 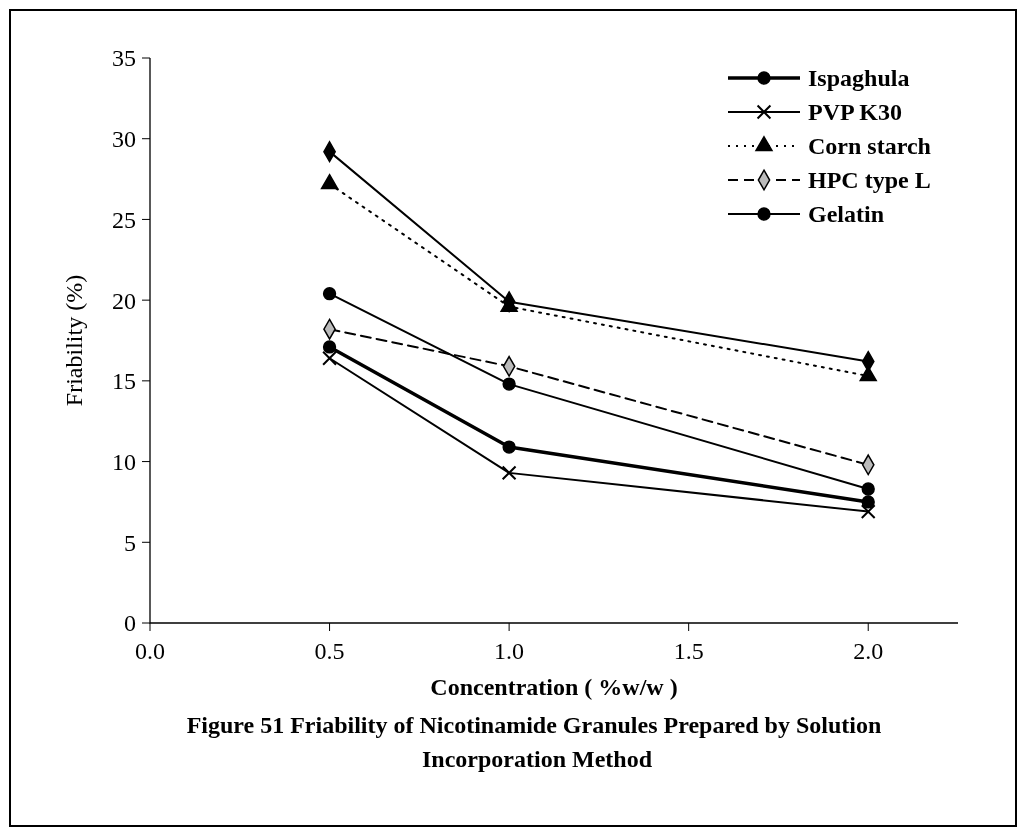 I want to click on y-tick-label: 20, so click(x=124, y=300).